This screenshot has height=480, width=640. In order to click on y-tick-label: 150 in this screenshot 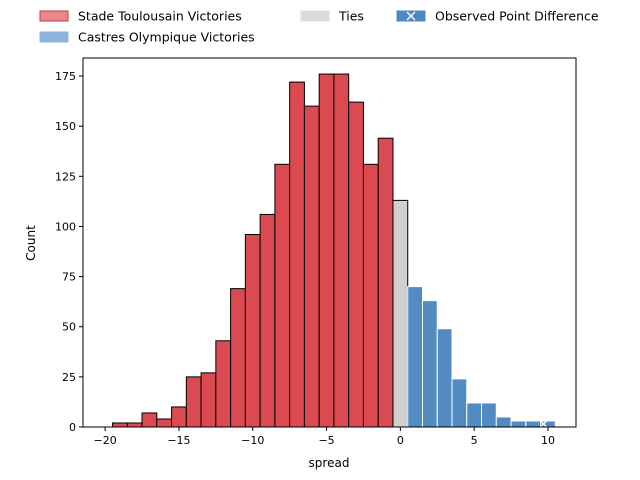, I will do `click(65, 126)`.